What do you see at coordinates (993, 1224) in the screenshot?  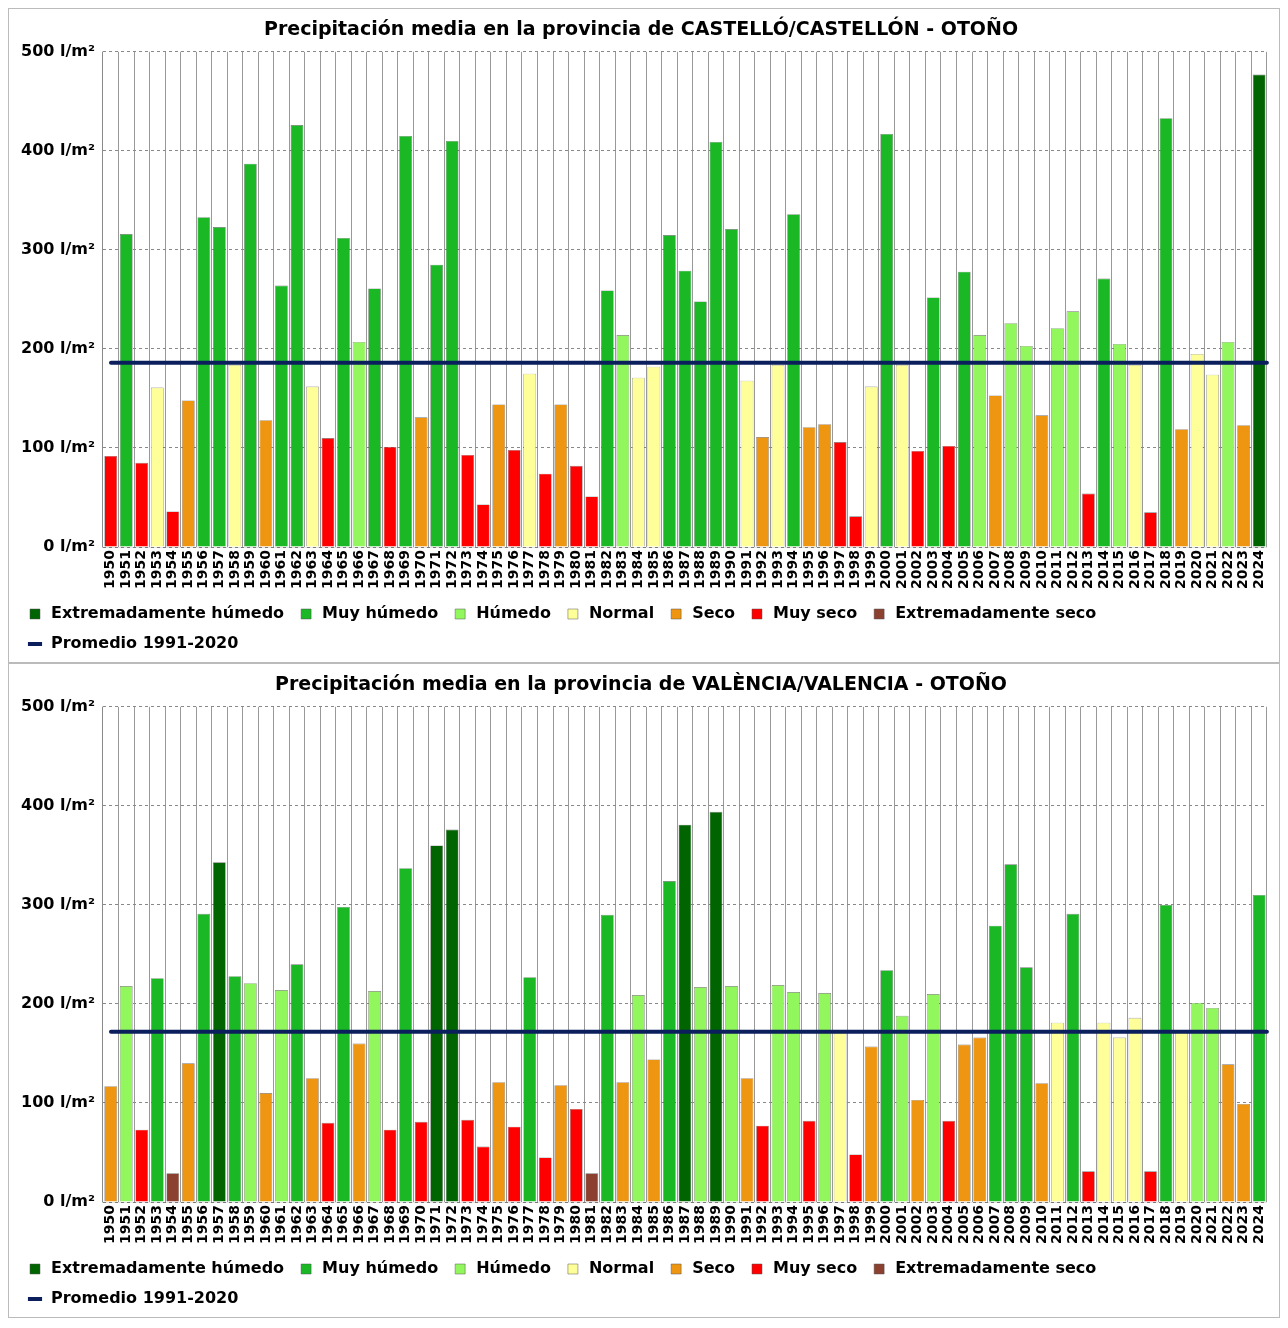 I see `x-tick-label: 2007` at bounding box center [993, 1224].